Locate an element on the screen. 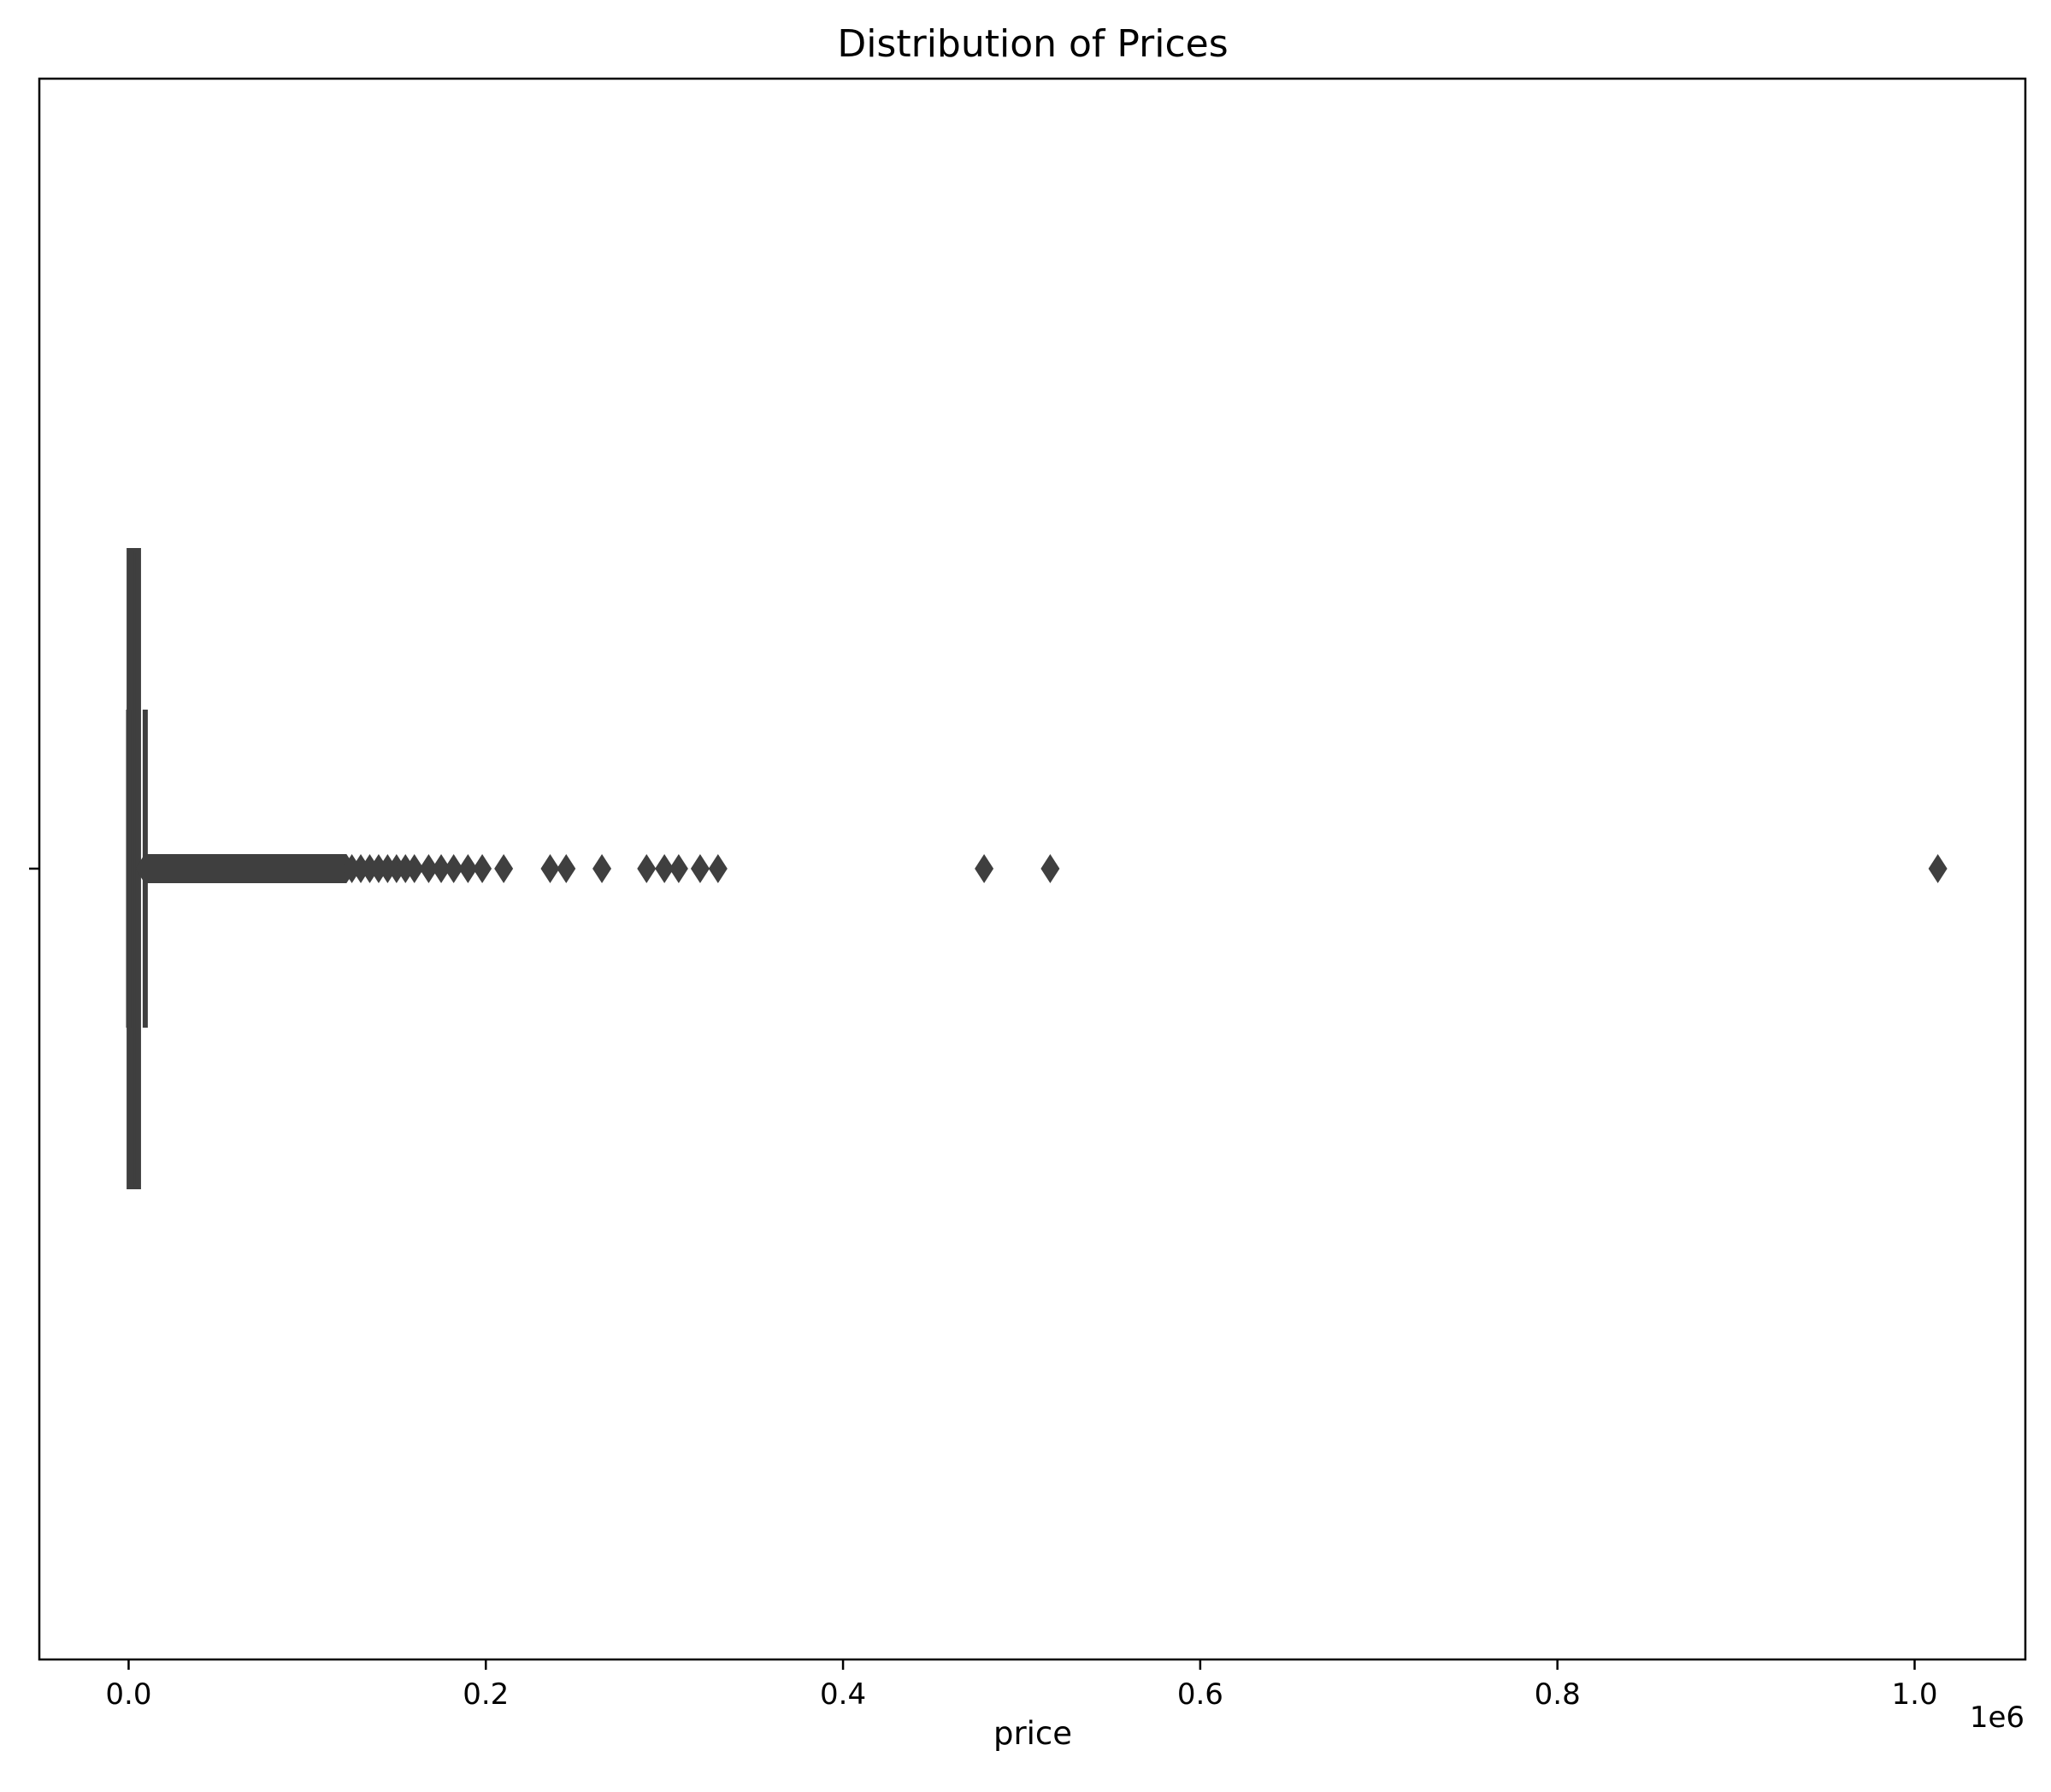 This screenshot has height=1792, width=2051. x-tick-label: 0.0 is located at coordinates (128, 1694).